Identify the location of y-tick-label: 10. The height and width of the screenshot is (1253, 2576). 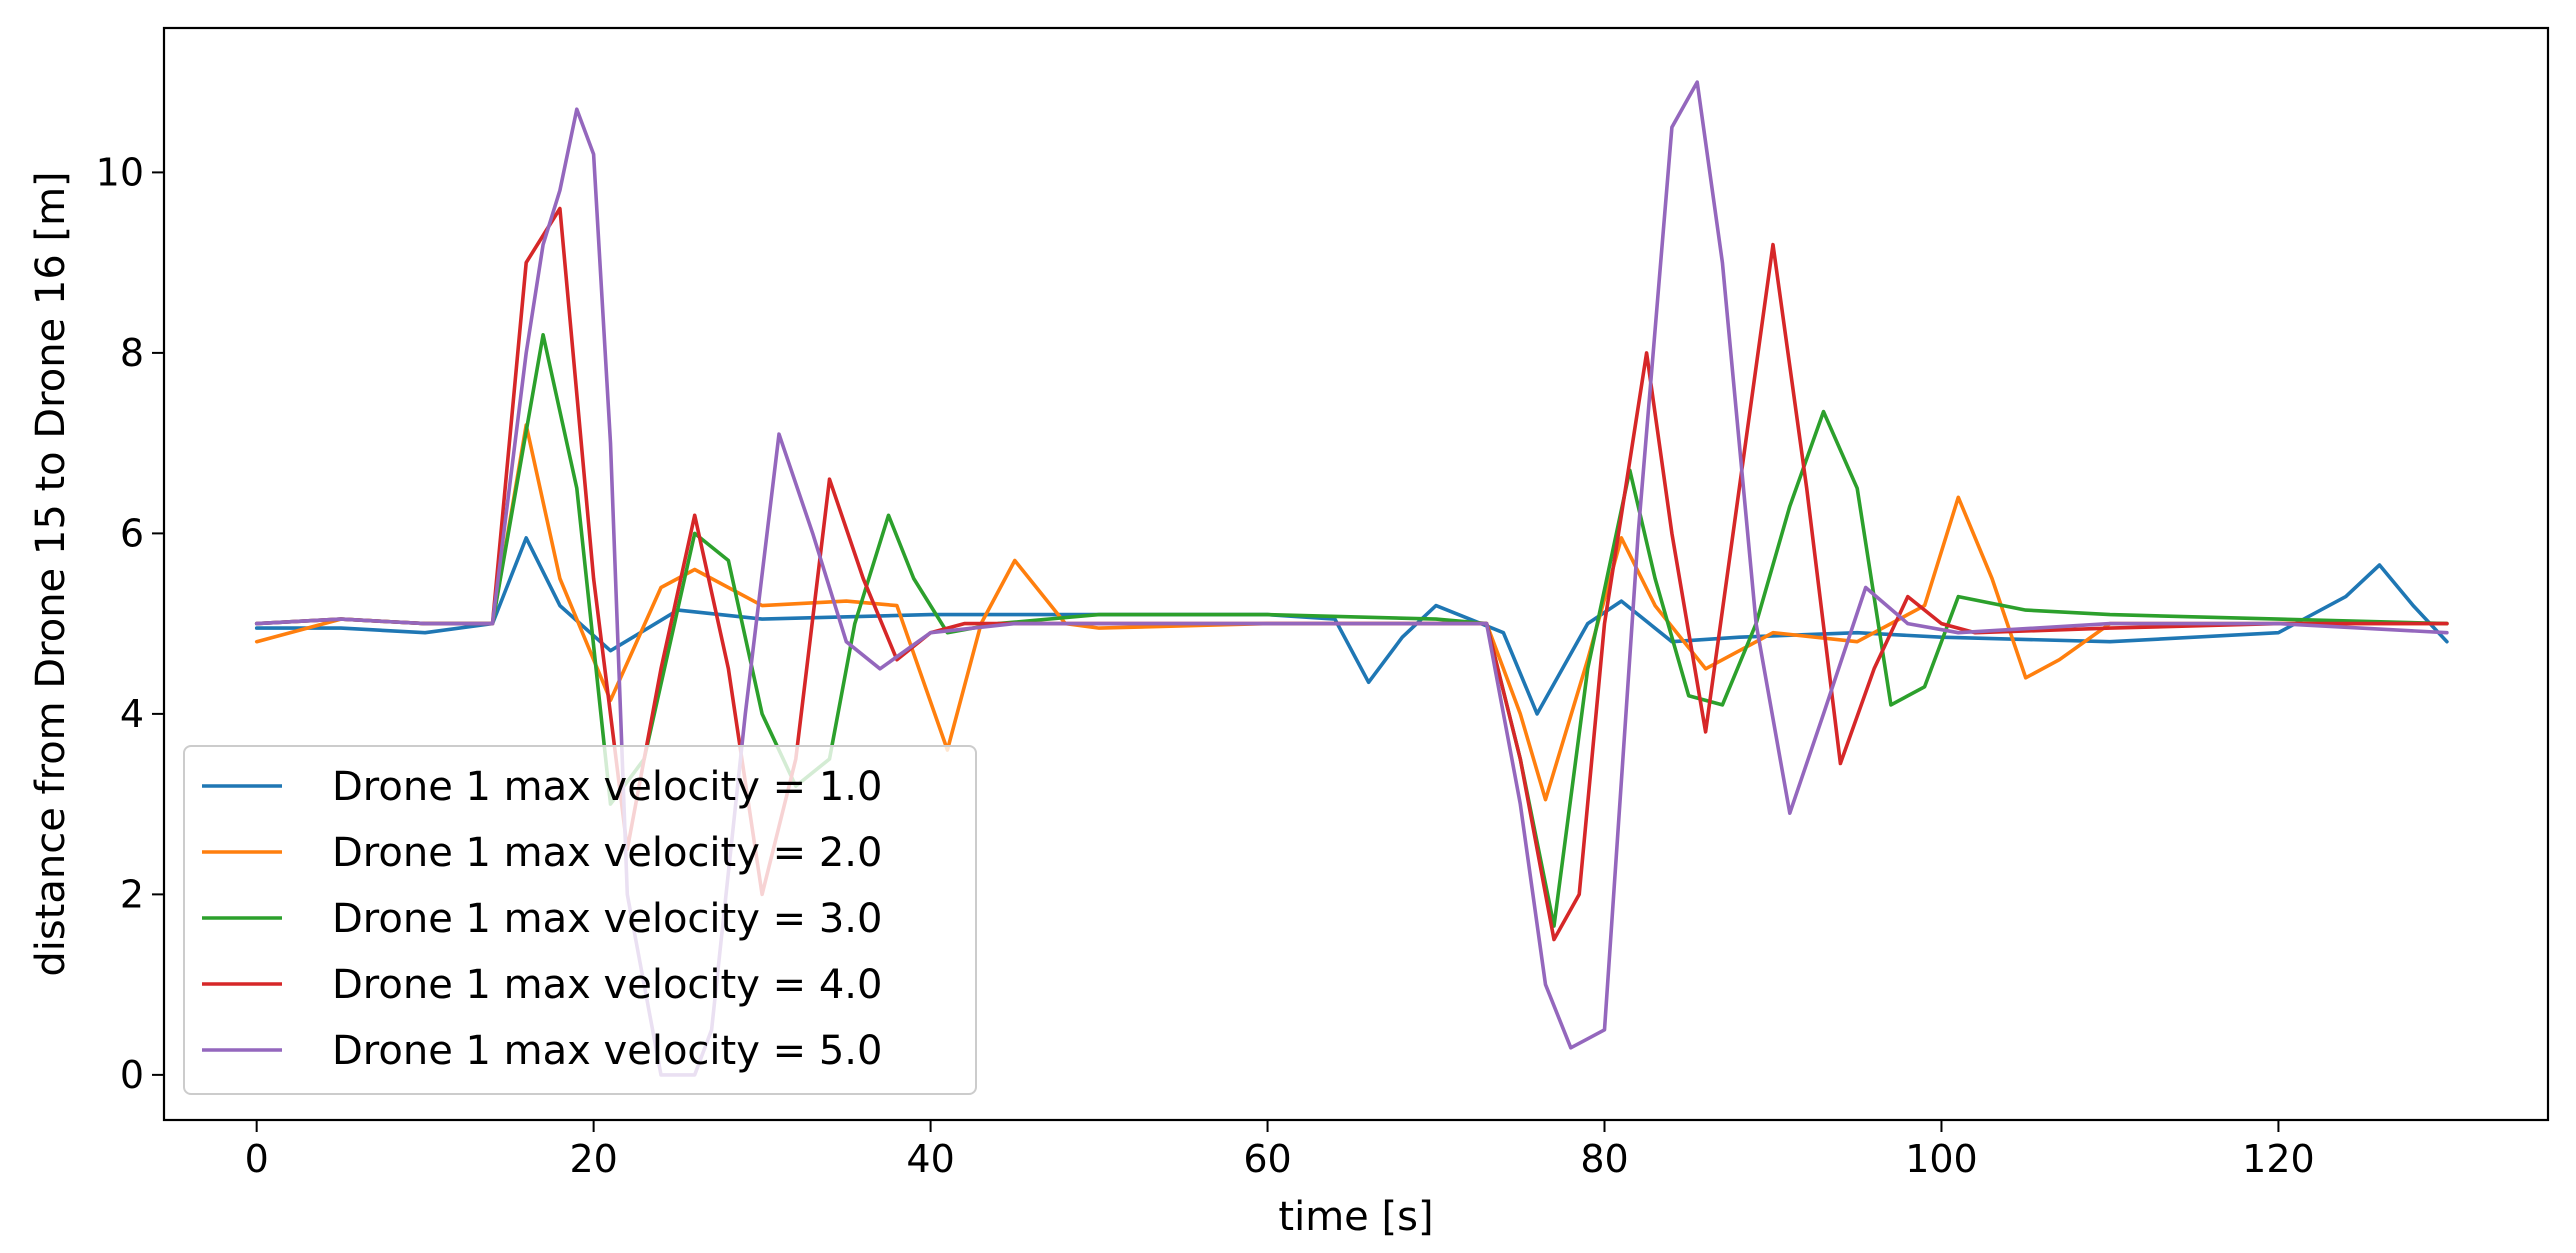
(120, 172).